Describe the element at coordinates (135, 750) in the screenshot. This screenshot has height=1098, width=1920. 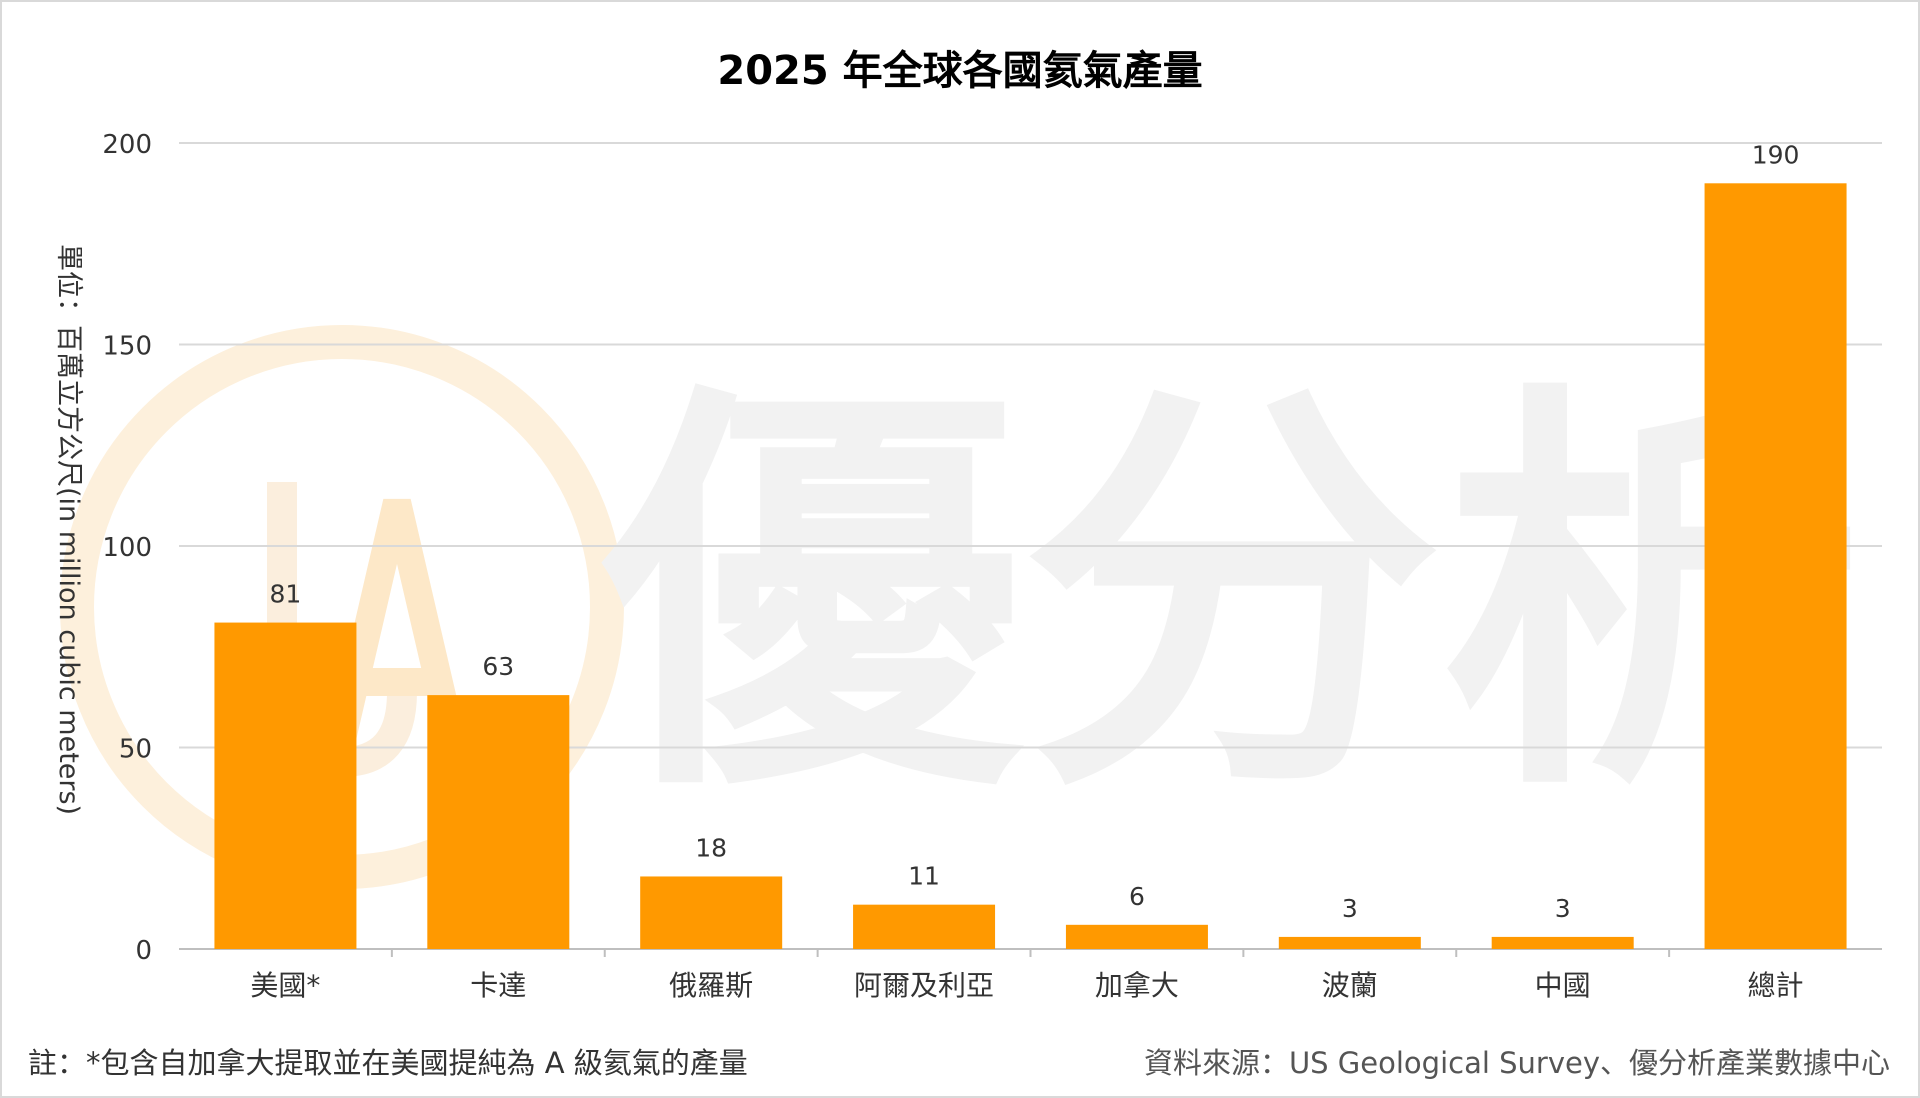
I see `y-tick-label: 50` at that location.